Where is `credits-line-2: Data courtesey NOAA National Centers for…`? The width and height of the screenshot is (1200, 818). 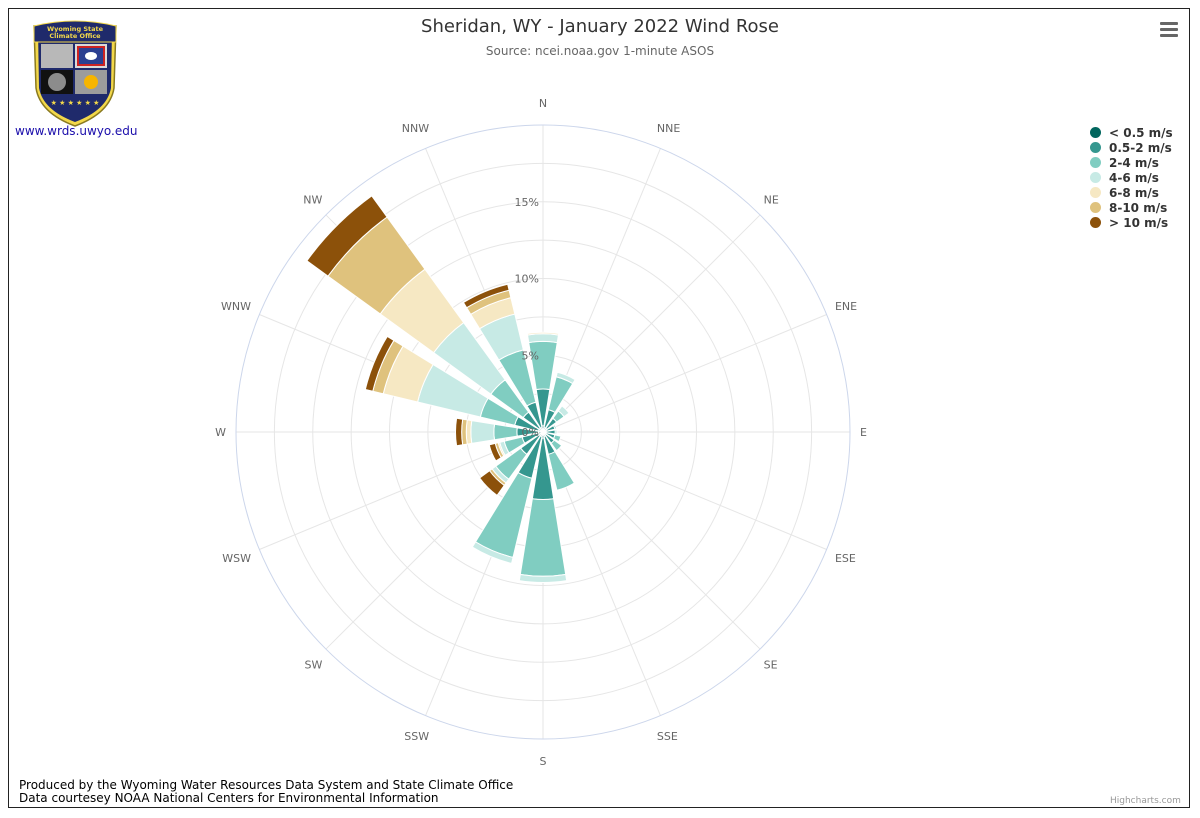
credits-line-2: Data courtesey NOAA National Centers for… is located at coordinates (229, 798).